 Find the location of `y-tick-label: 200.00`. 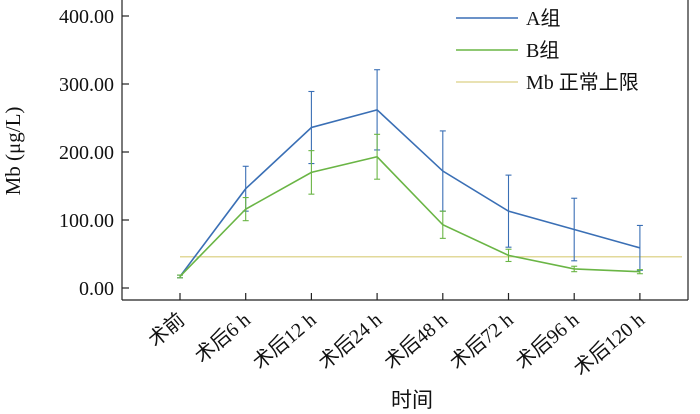

y-tick-label: 200.00 is located at coordinates (86, 153).